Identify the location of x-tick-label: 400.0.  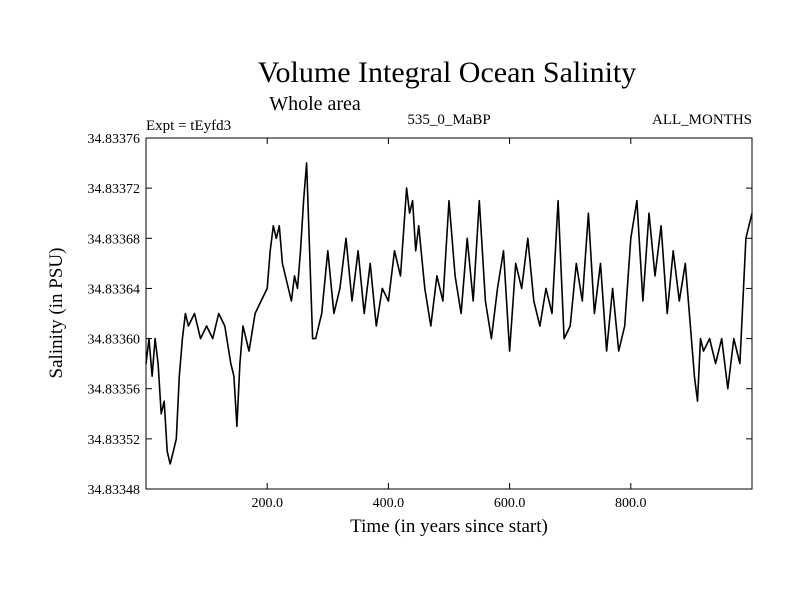
(389, 503).